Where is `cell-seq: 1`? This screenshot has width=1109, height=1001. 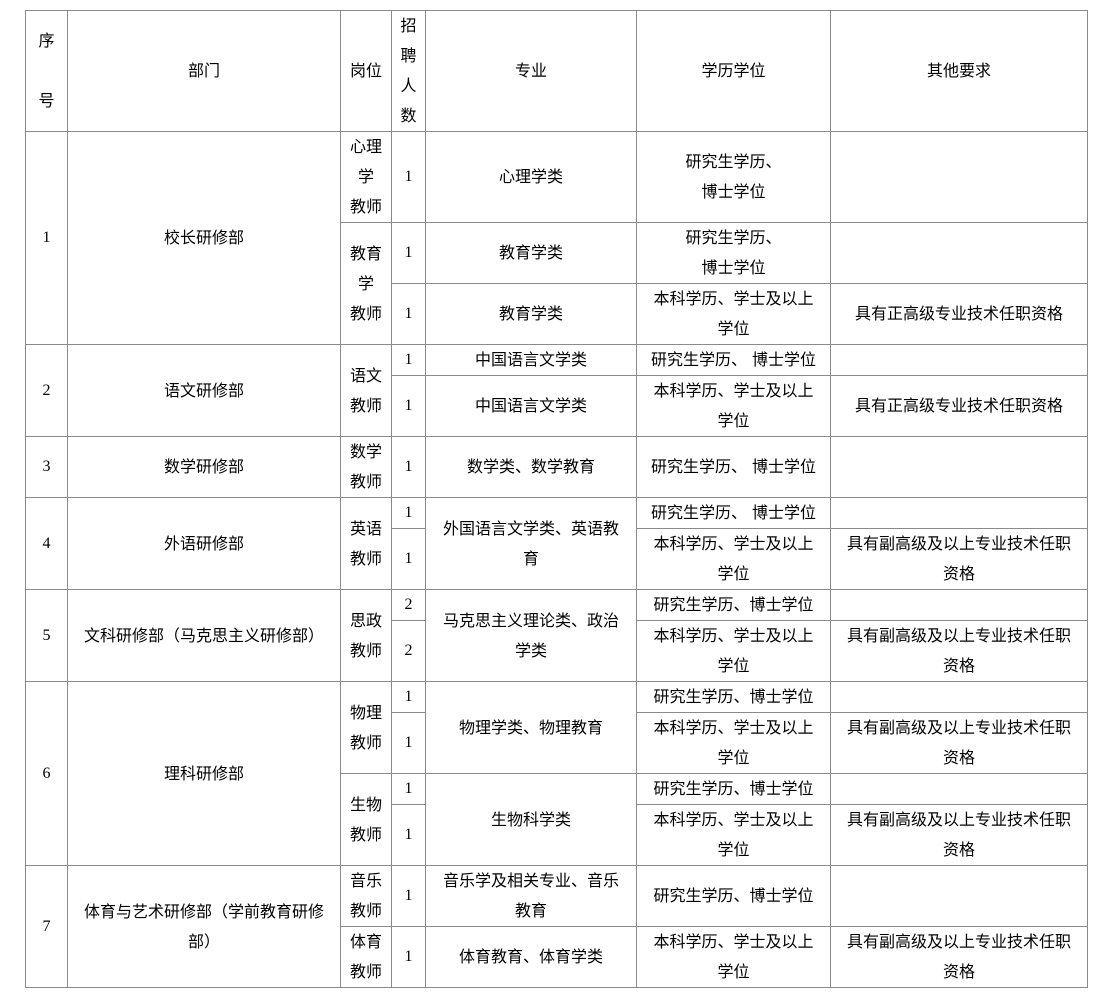 cell-seq: 1 is located at coordinates (46, 238).